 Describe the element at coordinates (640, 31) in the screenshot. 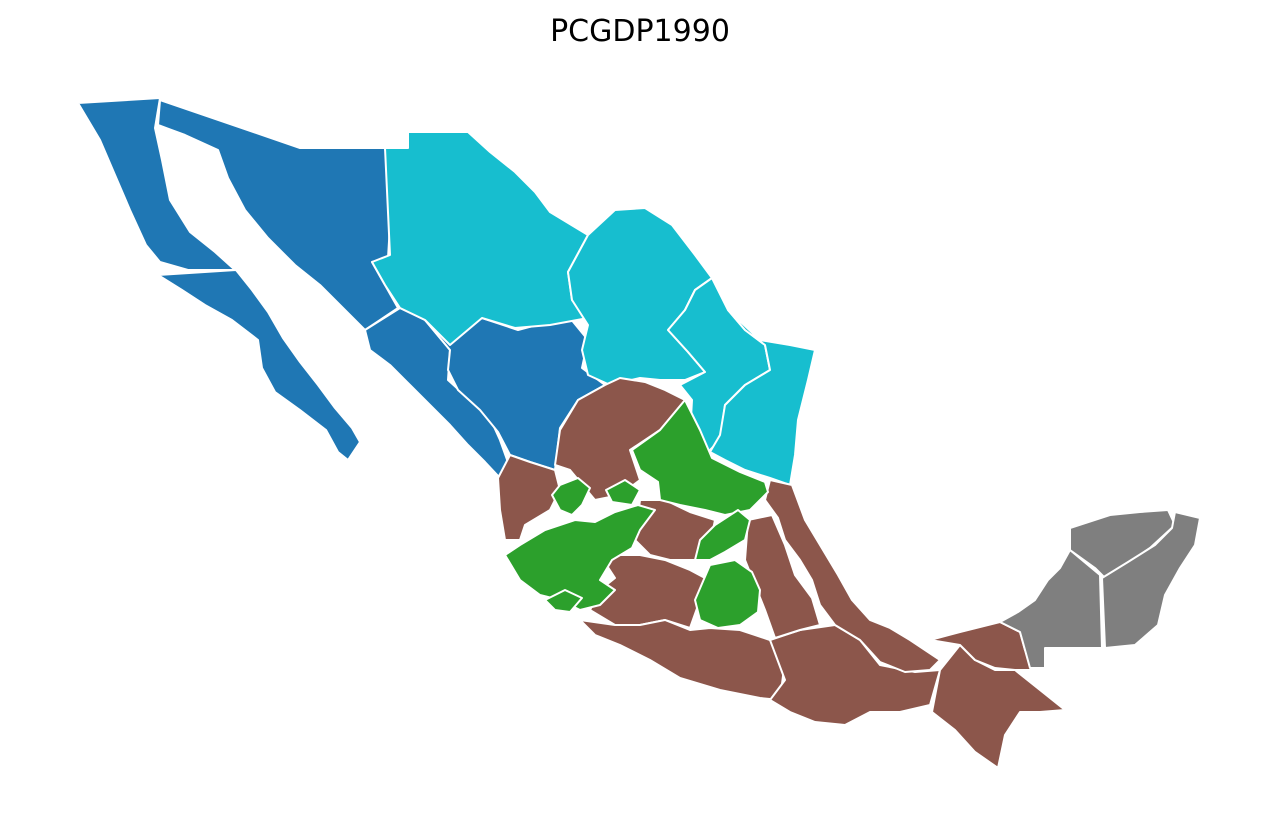

I see `map-title: PCGDP1990` at that location.